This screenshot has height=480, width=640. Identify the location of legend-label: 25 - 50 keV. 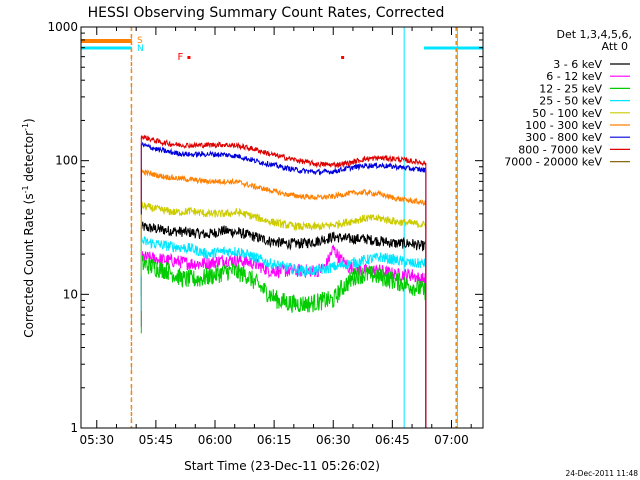
(570, 101).